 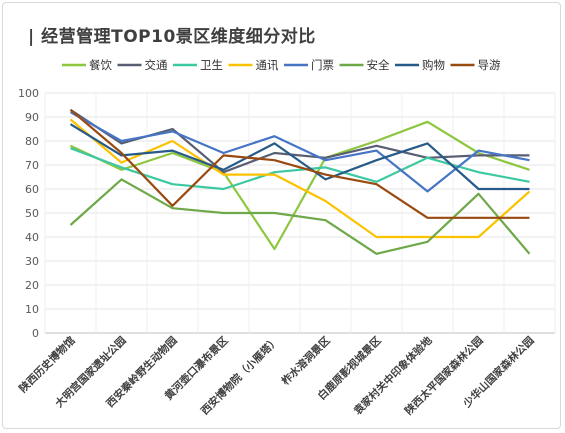 I want to click on y-tick-label: 0, so click(x=35, y=333).